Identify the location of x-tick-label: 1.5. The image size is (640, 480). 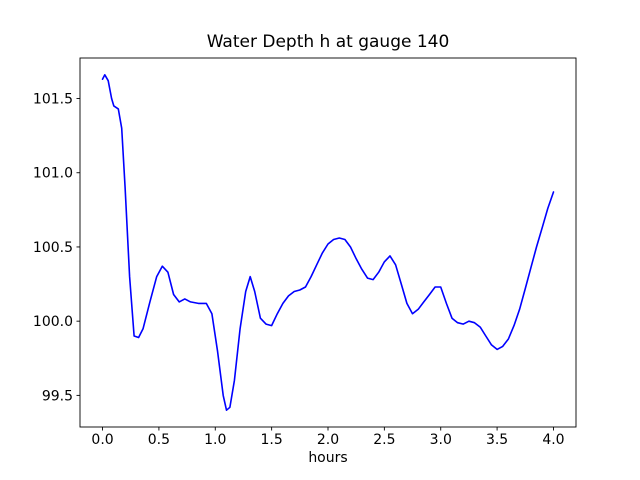
(272, 440).